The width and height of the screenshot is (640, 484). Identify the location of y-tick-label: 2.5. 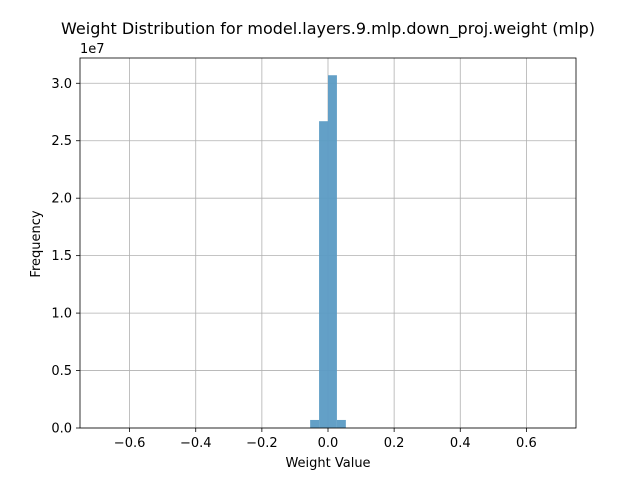
(61, 141).